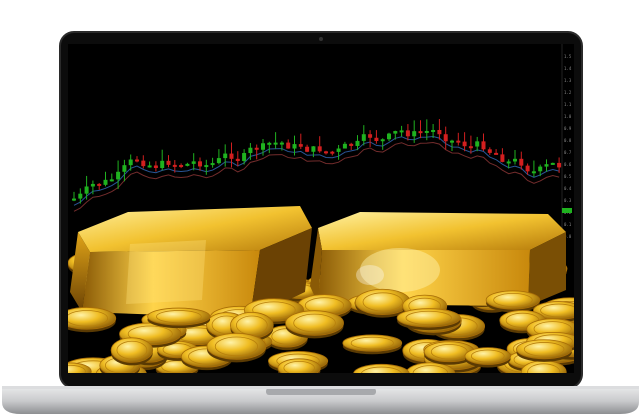 The width and height of the screenshot is (641, 420). Describe the element at coordinates (568, 128) in the screenshot. I see `scale-tick-label: 0.9` at that location.